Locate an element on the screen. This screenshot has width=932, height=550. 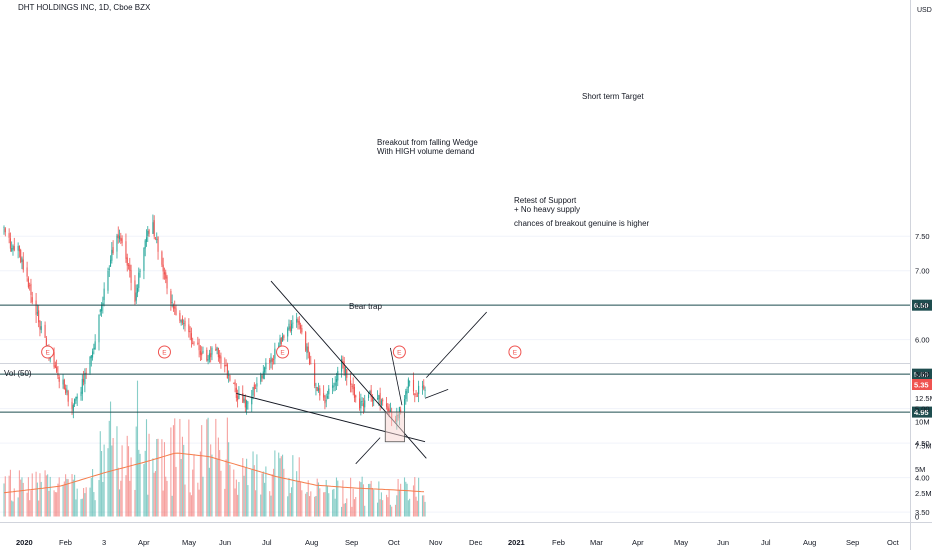
volume-tick-label: 0 is located at coordinates (917, 517).